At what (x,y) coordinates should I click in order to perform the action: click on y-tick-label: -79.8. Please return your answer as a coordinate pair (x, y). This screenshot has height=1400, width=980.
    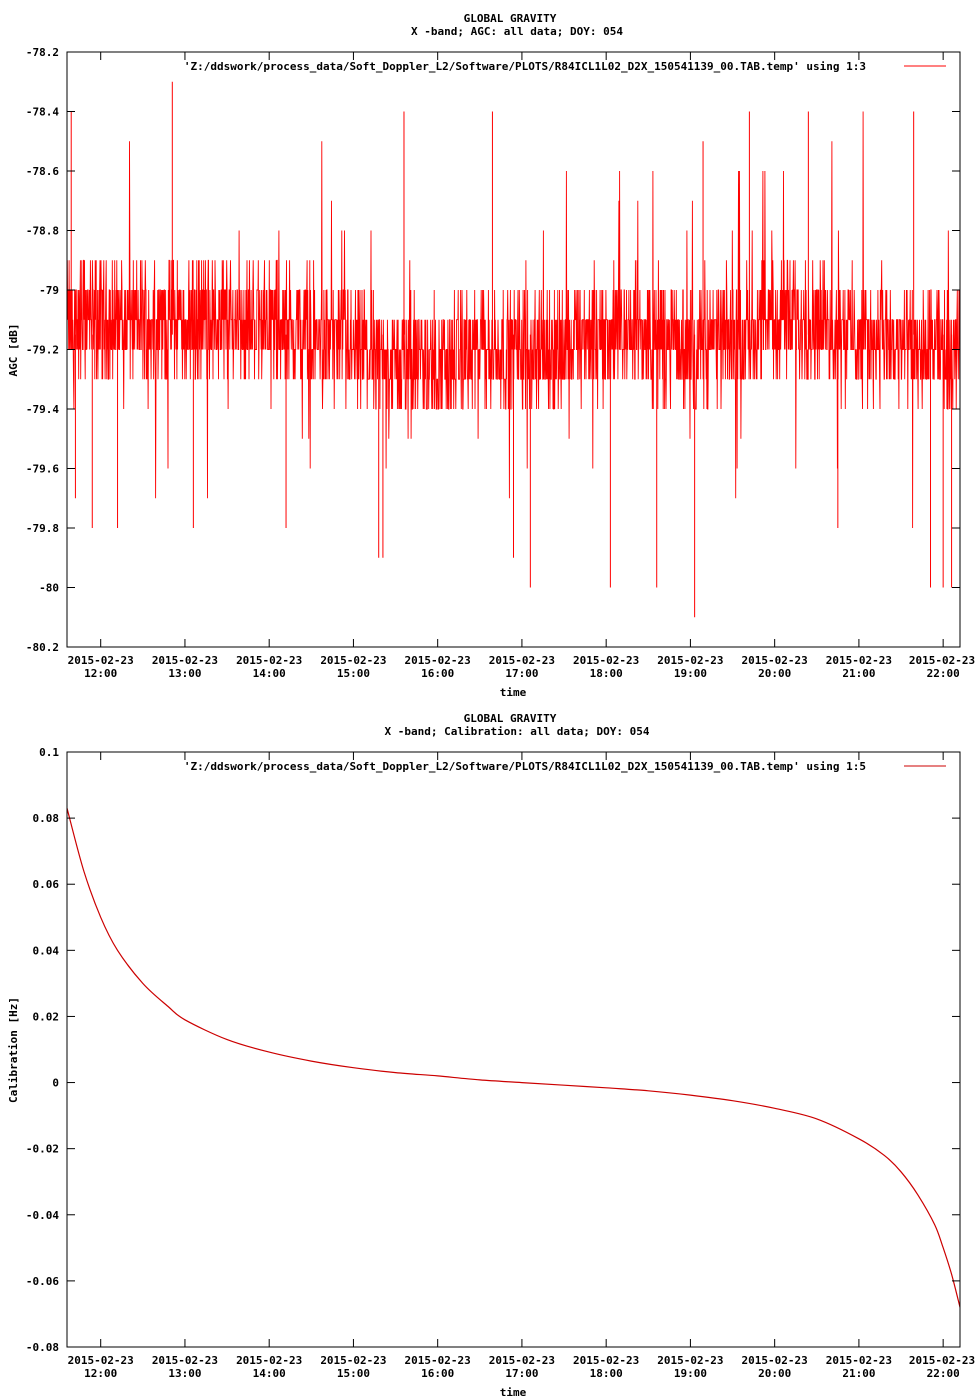
    Looking at the image, I should click on (42, 528).